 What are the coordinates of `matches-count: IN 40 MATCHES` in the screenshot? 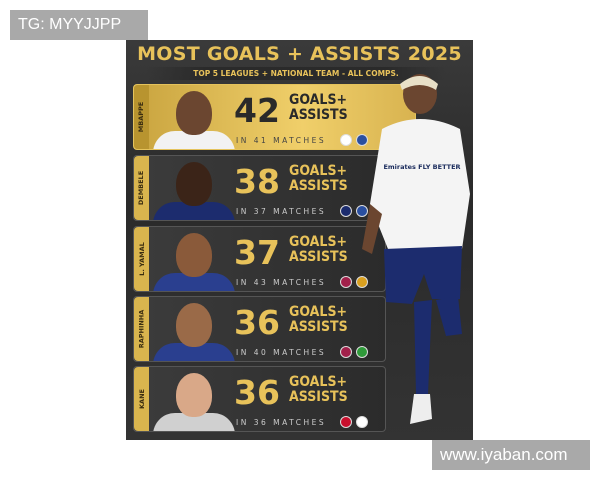 It's located at (281, 352).